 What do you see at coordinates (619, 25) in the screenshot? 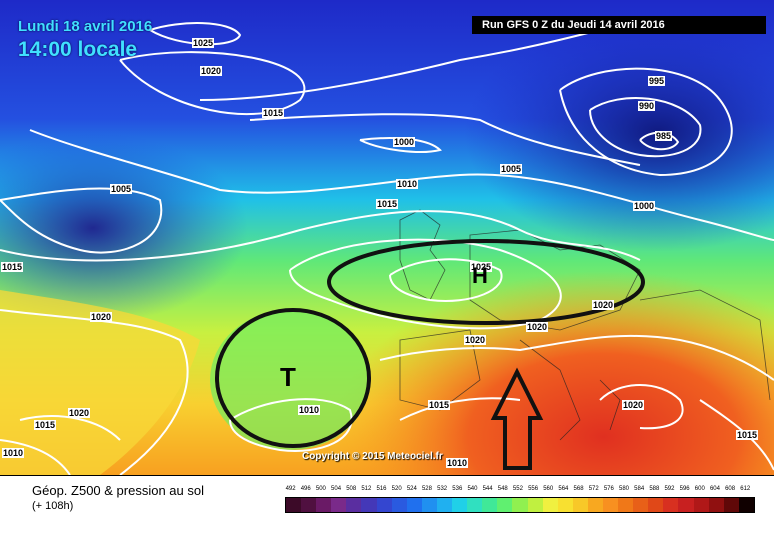
I see `run-label: Run GFS 0 Z du Jeudi 14 avril 2016` at bounding box center [619, 25].